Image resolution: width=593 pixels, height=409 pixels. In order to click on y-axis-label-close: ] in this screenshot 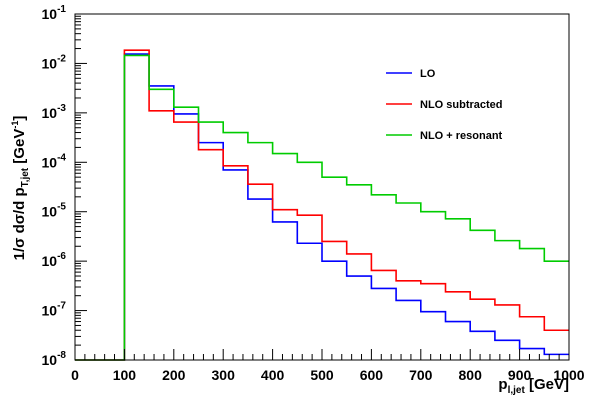, I will do `click(19, 118)`.